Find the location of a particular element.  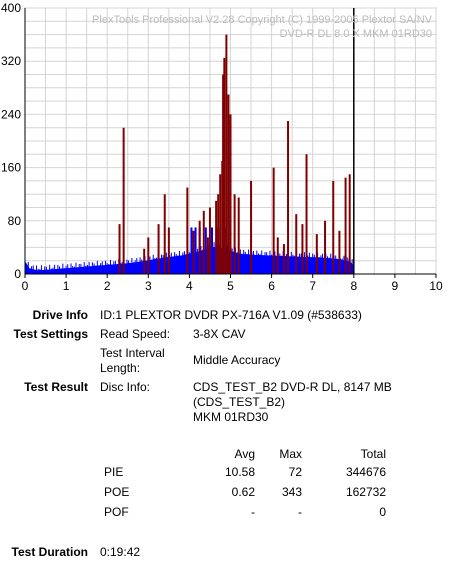

disc-info-line-1: CDS_TEST_B2 DVD-R DL, 8147 MB is located at coordinates (292, 387).